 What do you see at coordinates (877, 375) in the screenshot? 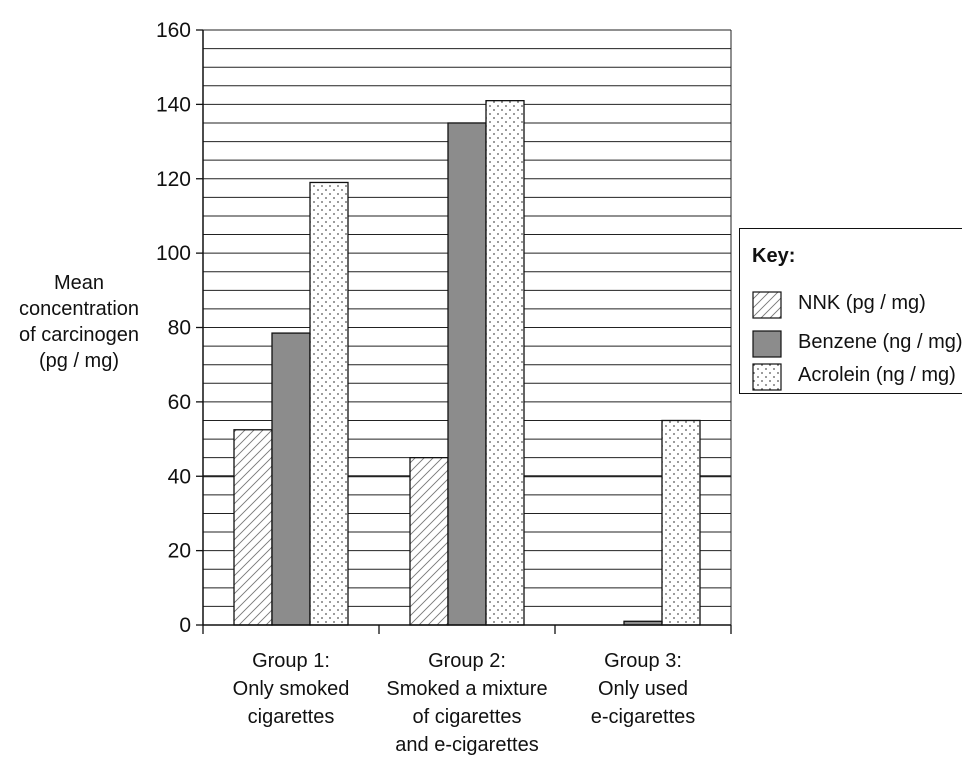
I see `legend-label: Acrolein (ng / mg)` at bounding box center [877, 375].